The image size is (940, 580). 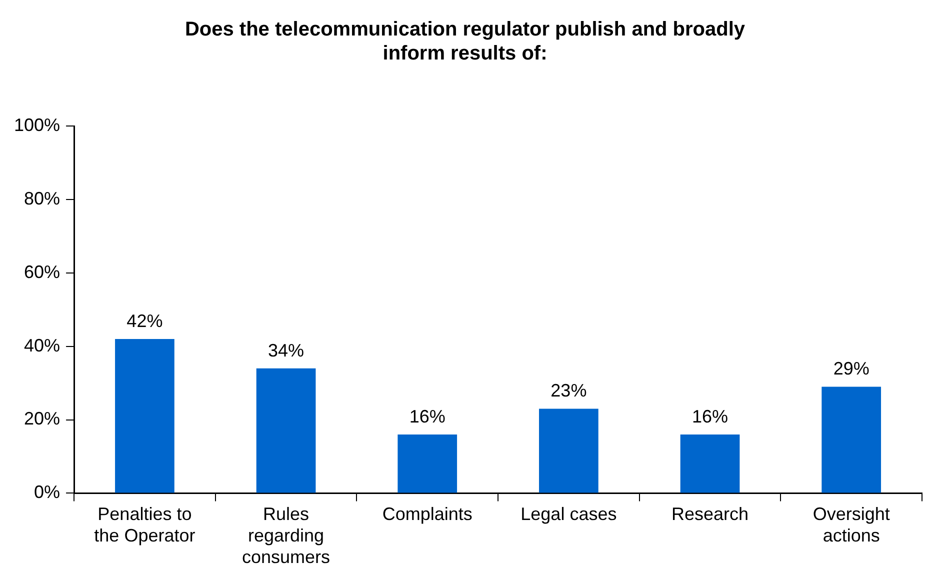 I want to click on x-tick-label: Oversight actions, so click(x=851, y=525).